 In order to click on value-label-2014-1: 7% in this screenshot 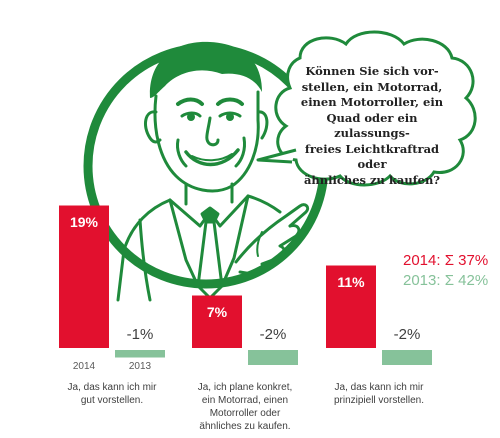, I will do `click(217, 311)`.